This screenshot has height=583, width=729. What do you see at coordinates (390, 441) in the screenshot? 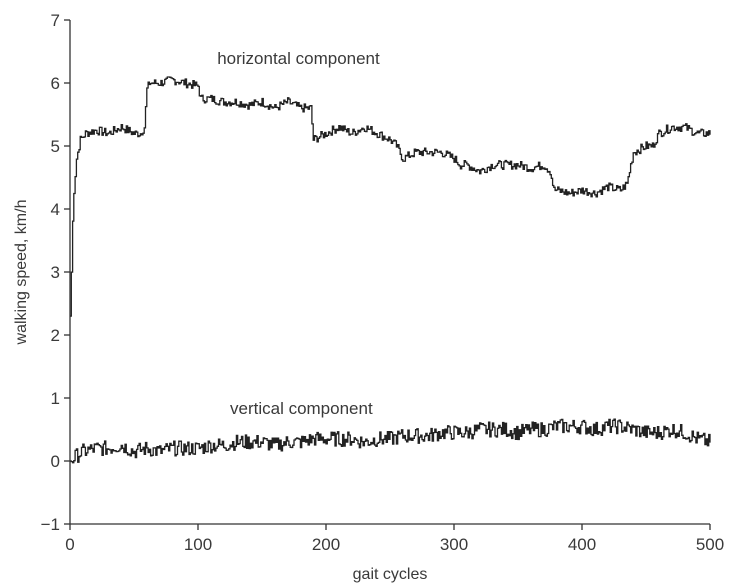
I see `series-line-vertical` at bounding box center [390, 441].